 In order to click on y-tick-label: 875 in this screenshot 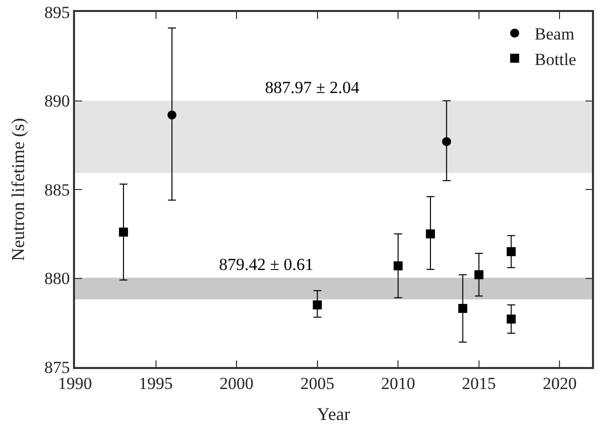, I will do `click(57, 367)`.